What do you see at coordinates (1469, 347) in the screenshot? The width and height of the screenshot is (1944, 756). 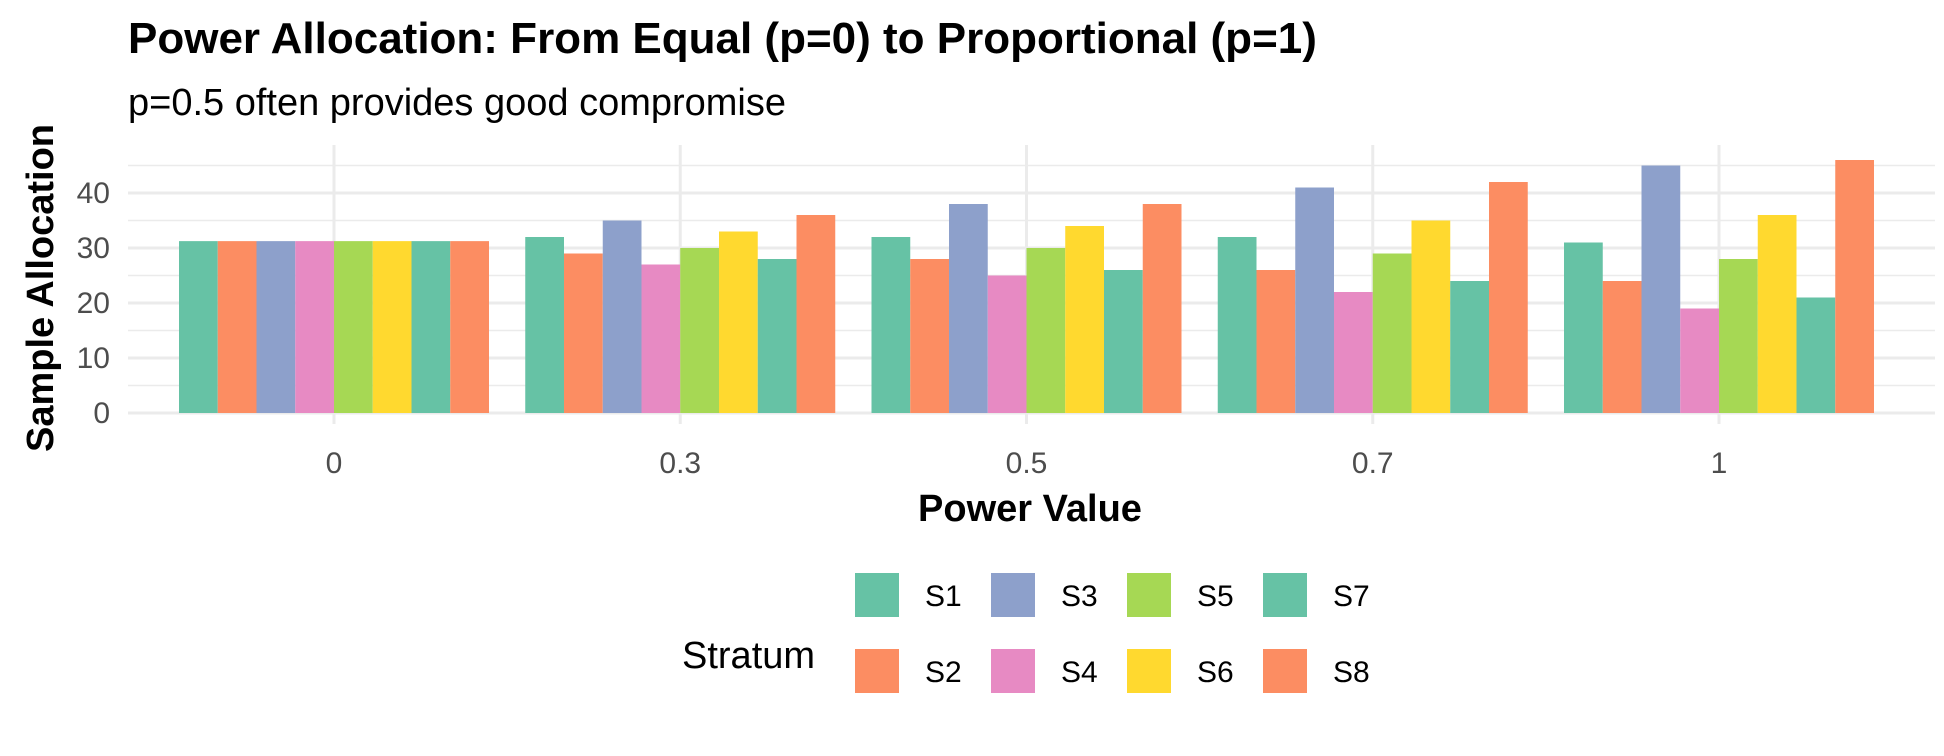 I see `bar-S7-0.7` at bounding box center [1469, 347].